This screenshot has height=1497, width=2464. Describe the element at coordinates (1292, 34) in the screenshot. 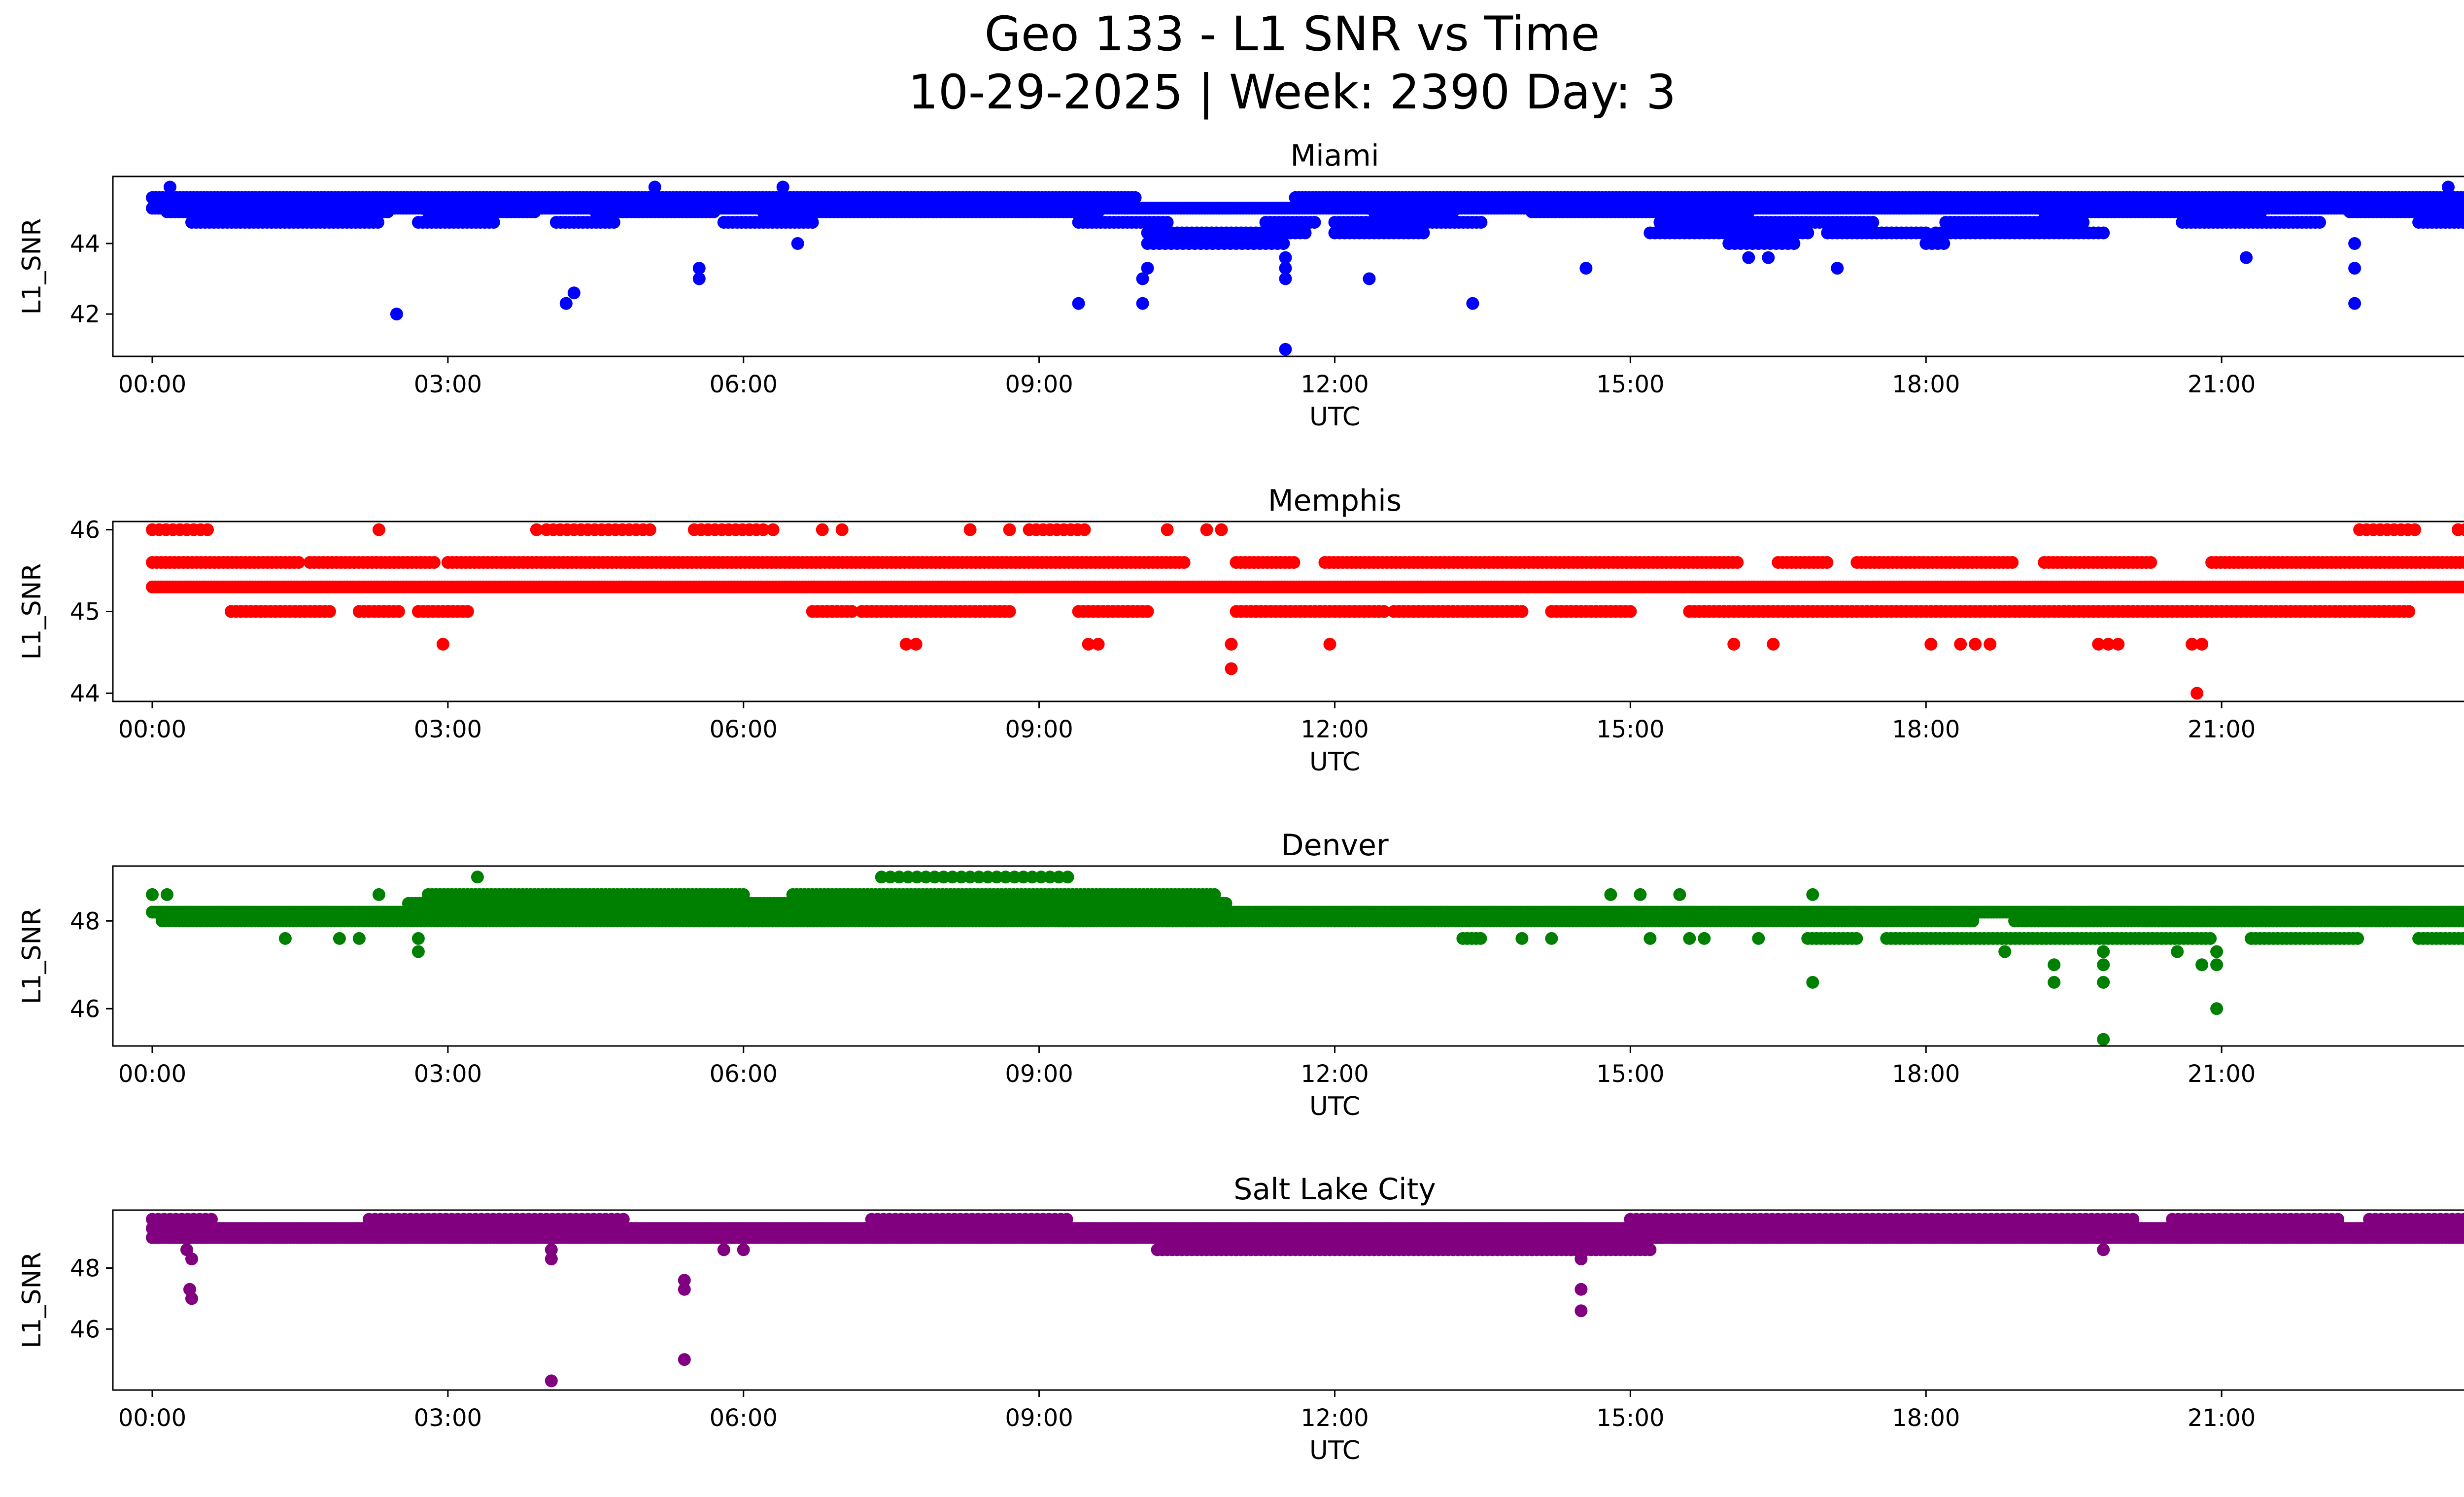

I see `figure-title: Geo 133 - L1 SNR vs Time` at that location.